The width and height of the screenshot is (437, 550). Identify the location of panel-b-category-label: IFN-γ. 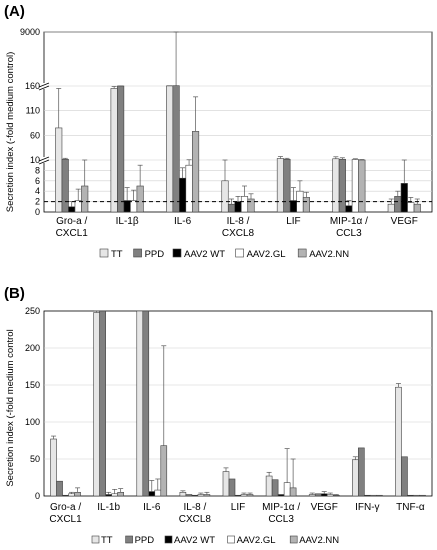
(367, 507).